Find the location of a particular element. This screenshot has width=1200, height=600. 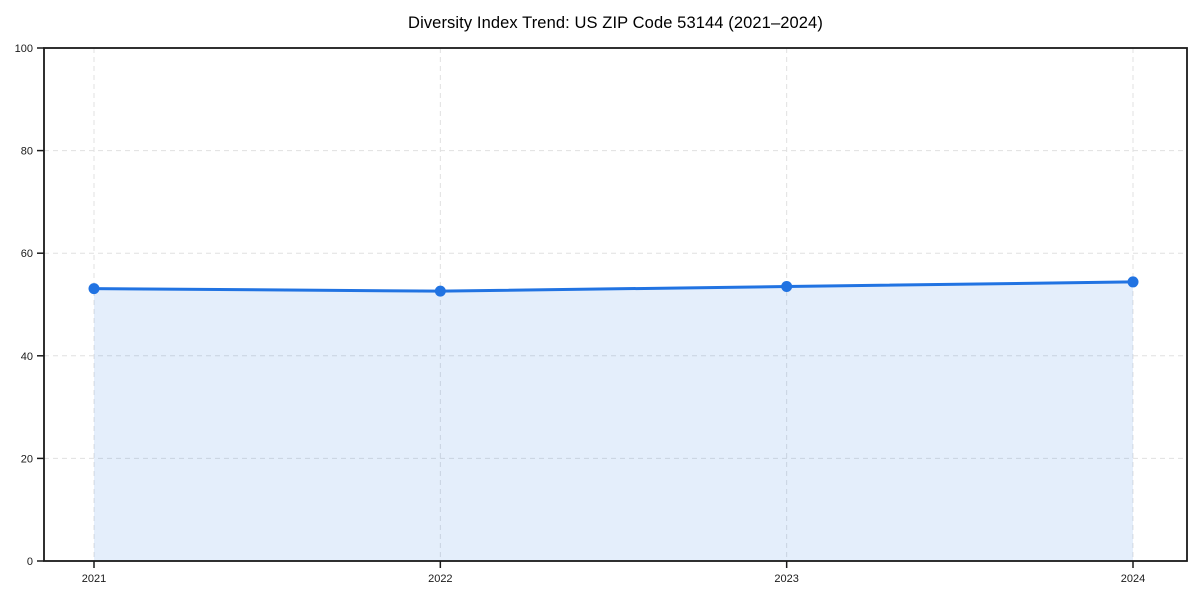

y-tick-label: 40 is located at coordinates (27, 357).